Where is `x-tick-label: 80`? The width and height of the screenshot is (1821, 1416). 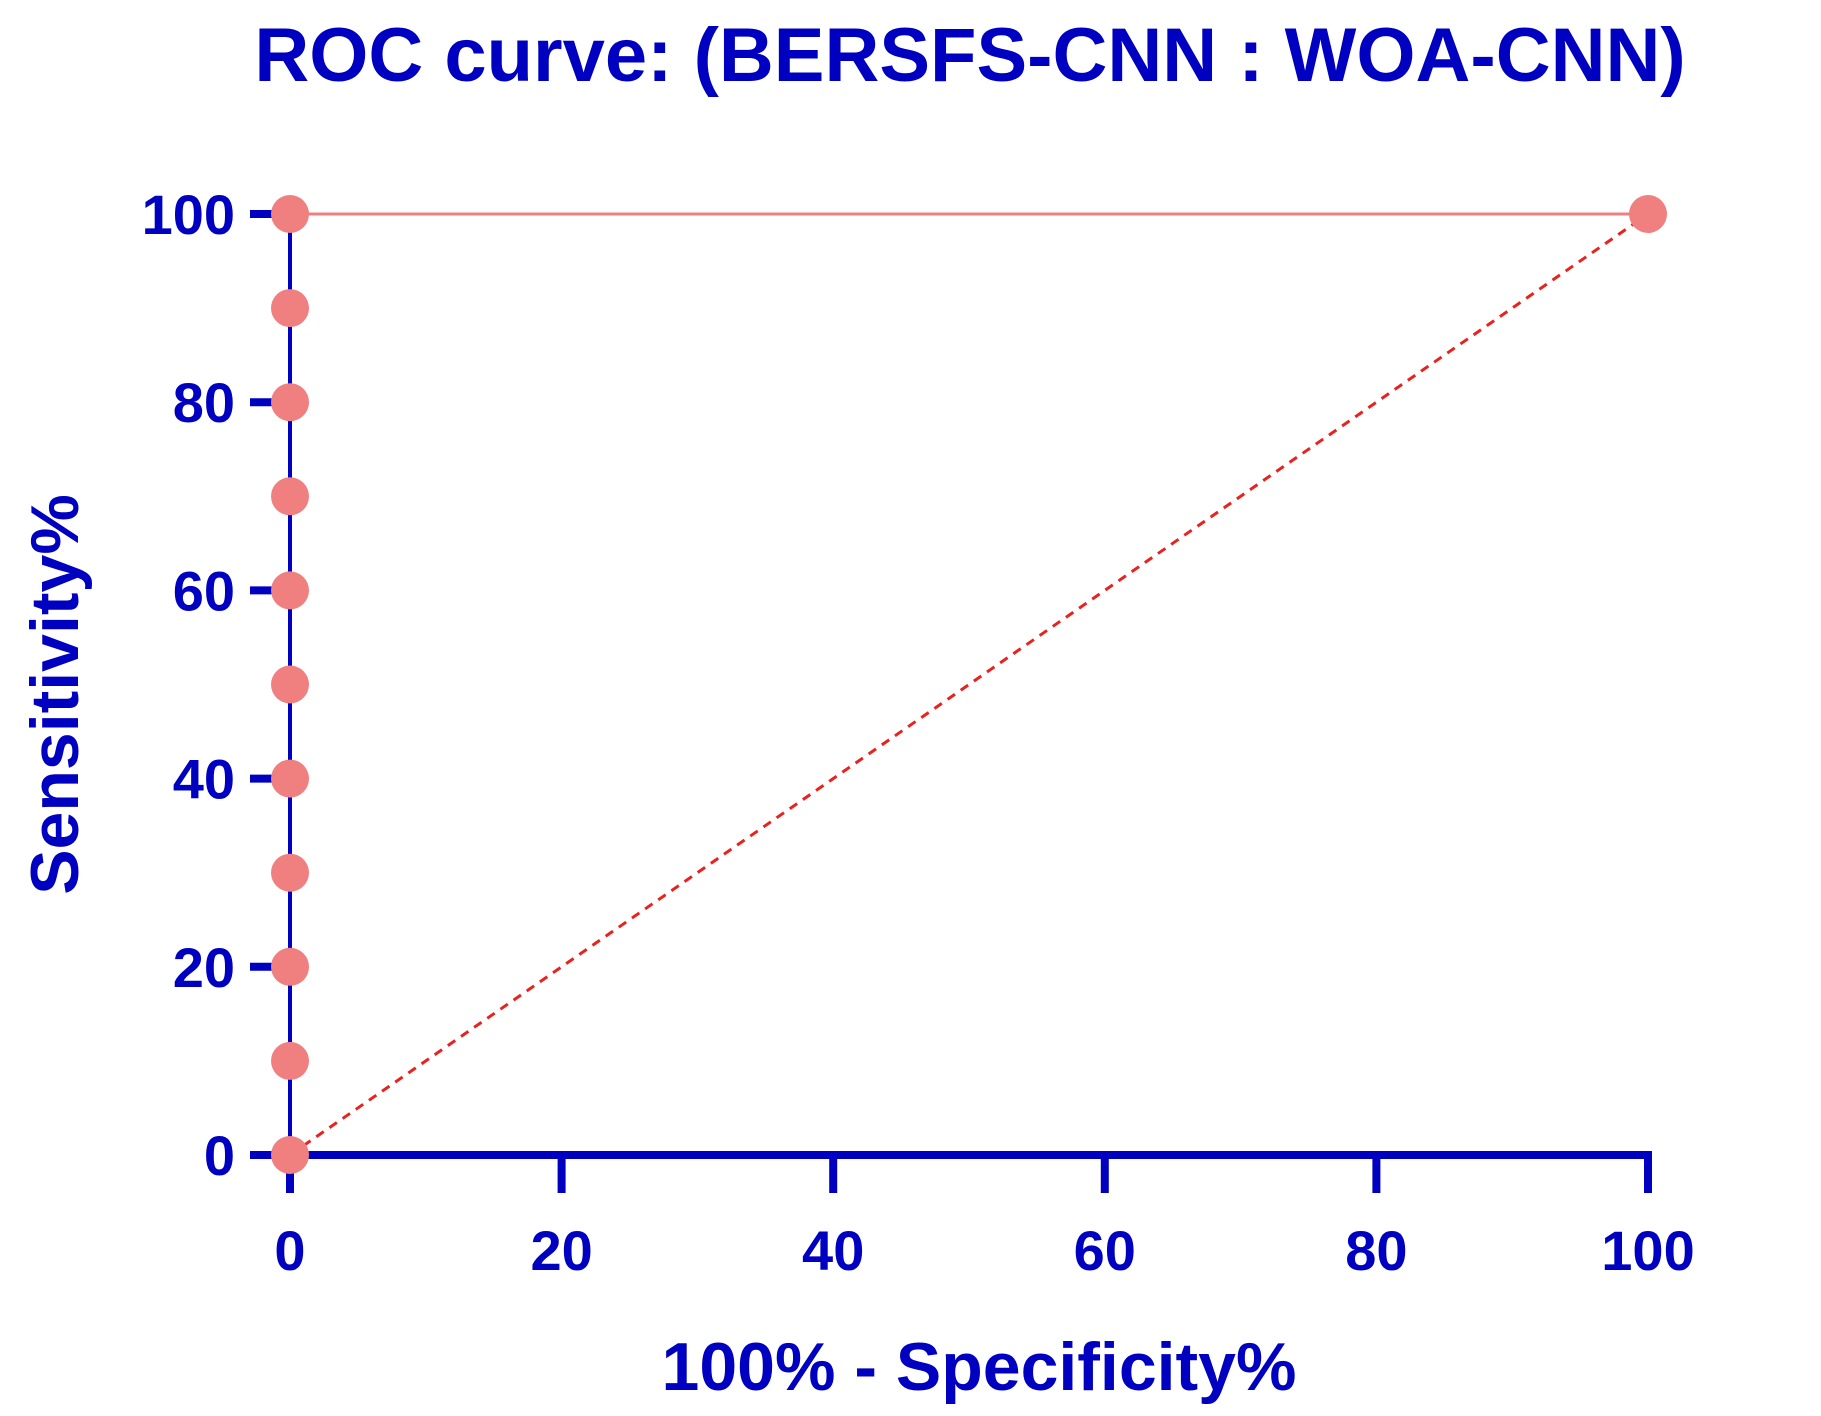 x-tick-label: 80 is located at coordinates (1376, 1250).